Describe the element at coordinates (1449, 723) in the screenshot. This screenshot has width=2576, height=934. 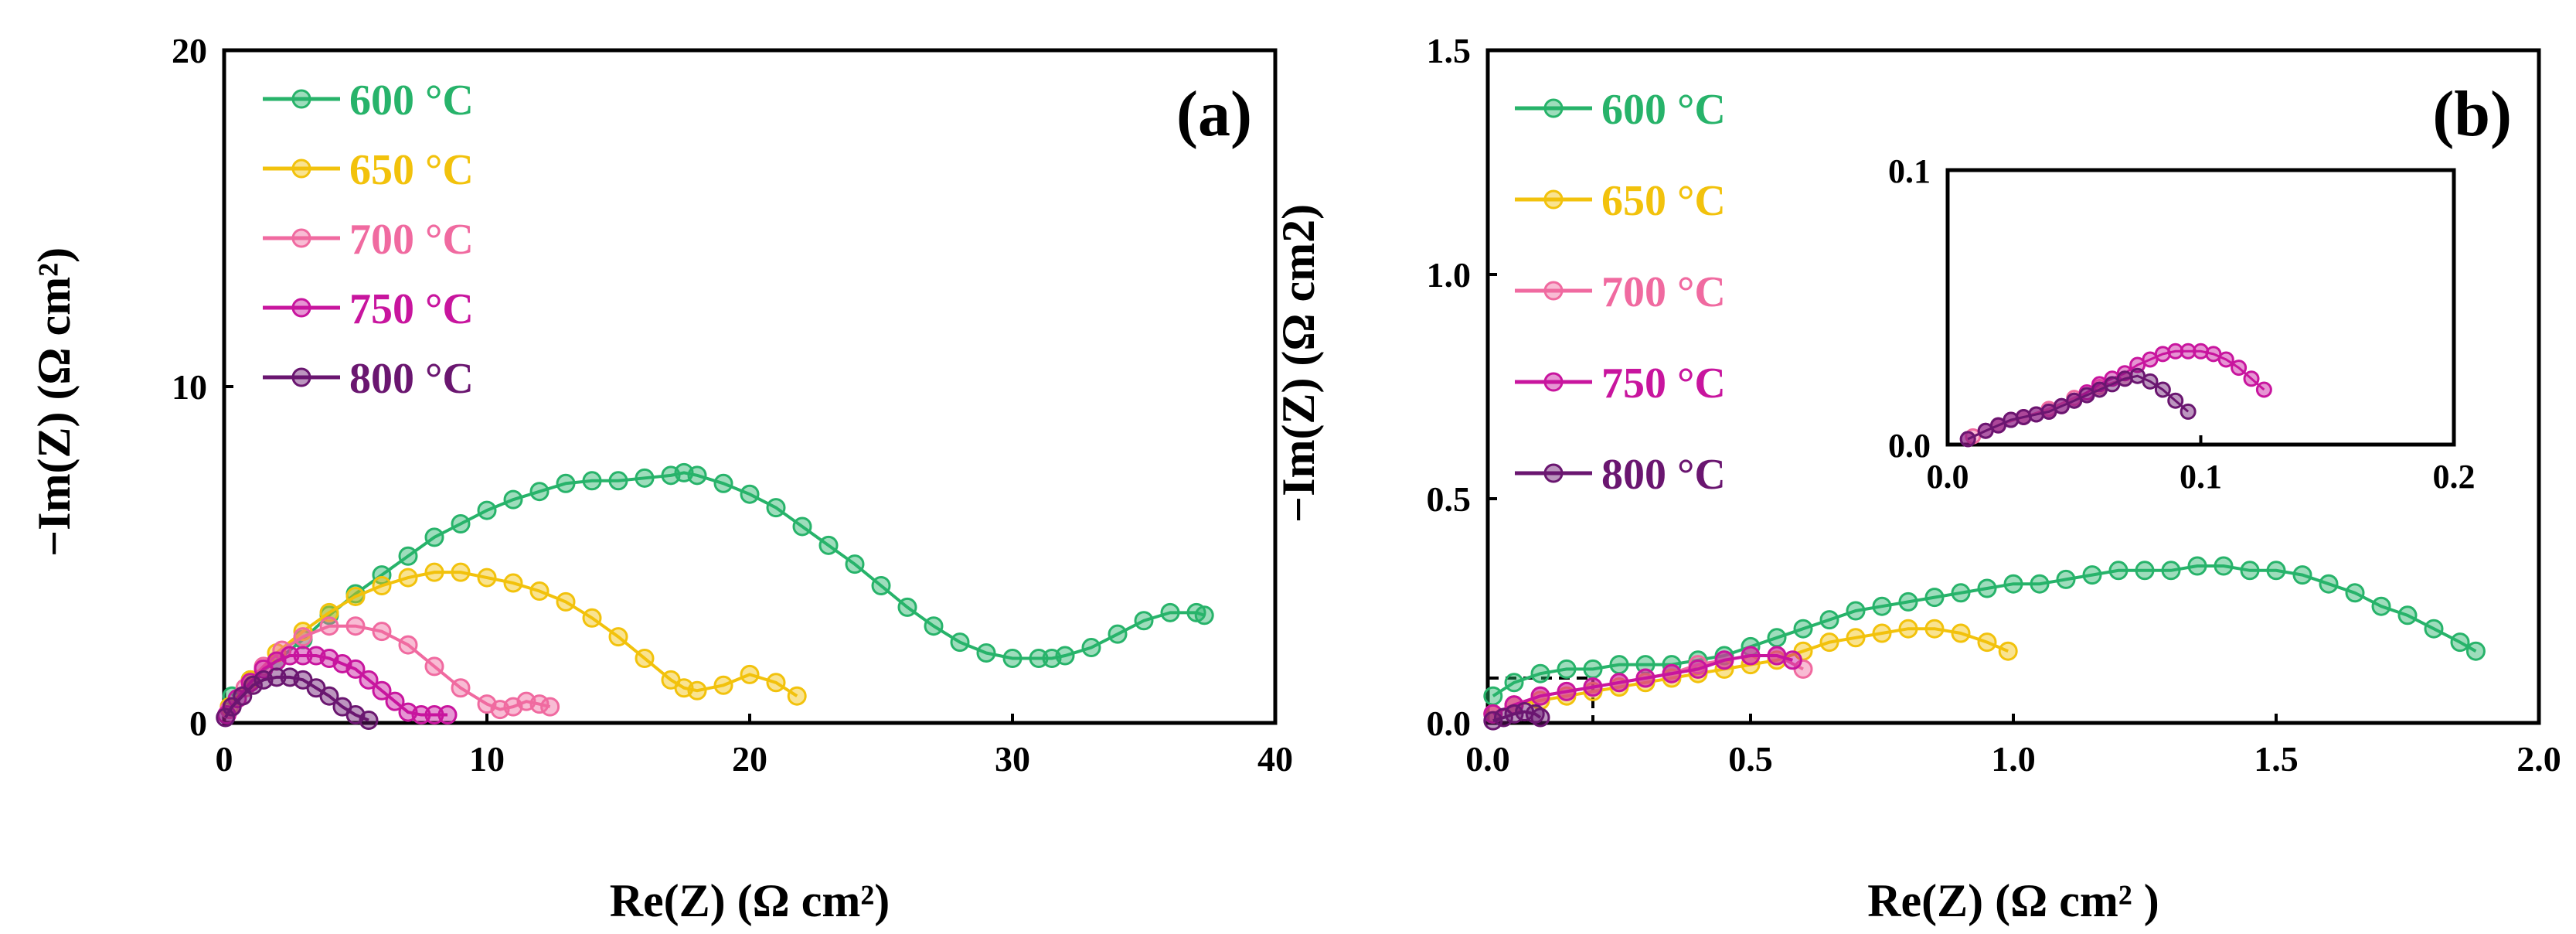
I see `y-tick-label: 0.0` at that location.